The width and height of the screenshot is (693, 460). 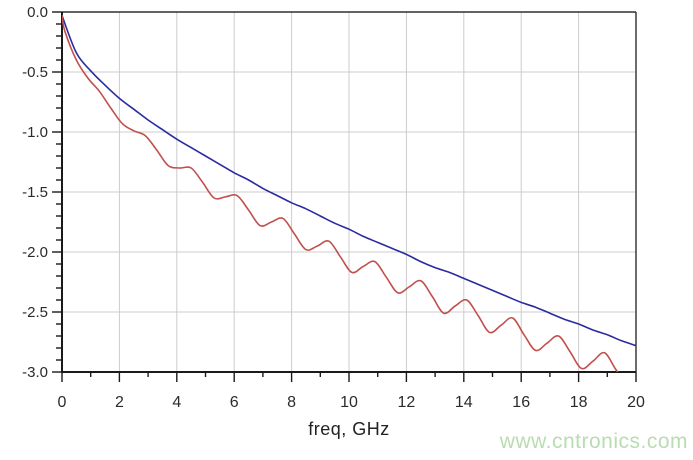 I want to click on x-tick-label: 0, so click(x=62, y=402).